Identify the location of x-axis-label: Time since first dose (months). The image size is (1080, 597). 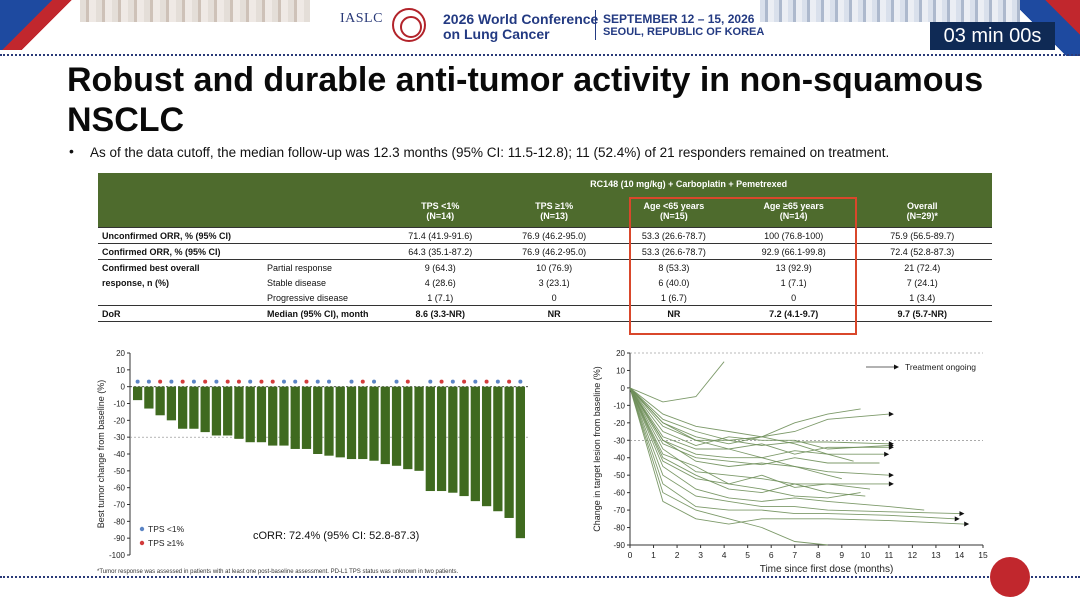
(827, 569).